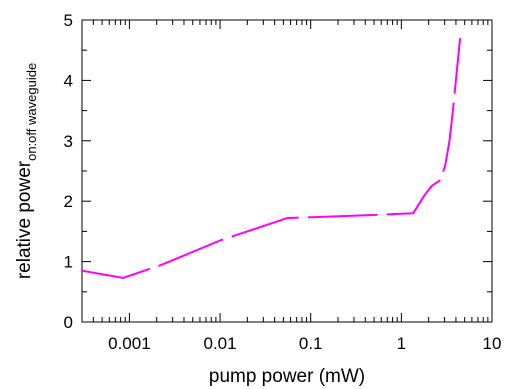  Describe the element at coordinates (24, 219) in the screenshot. I see `y-axis-label-main: relative power` at that location.